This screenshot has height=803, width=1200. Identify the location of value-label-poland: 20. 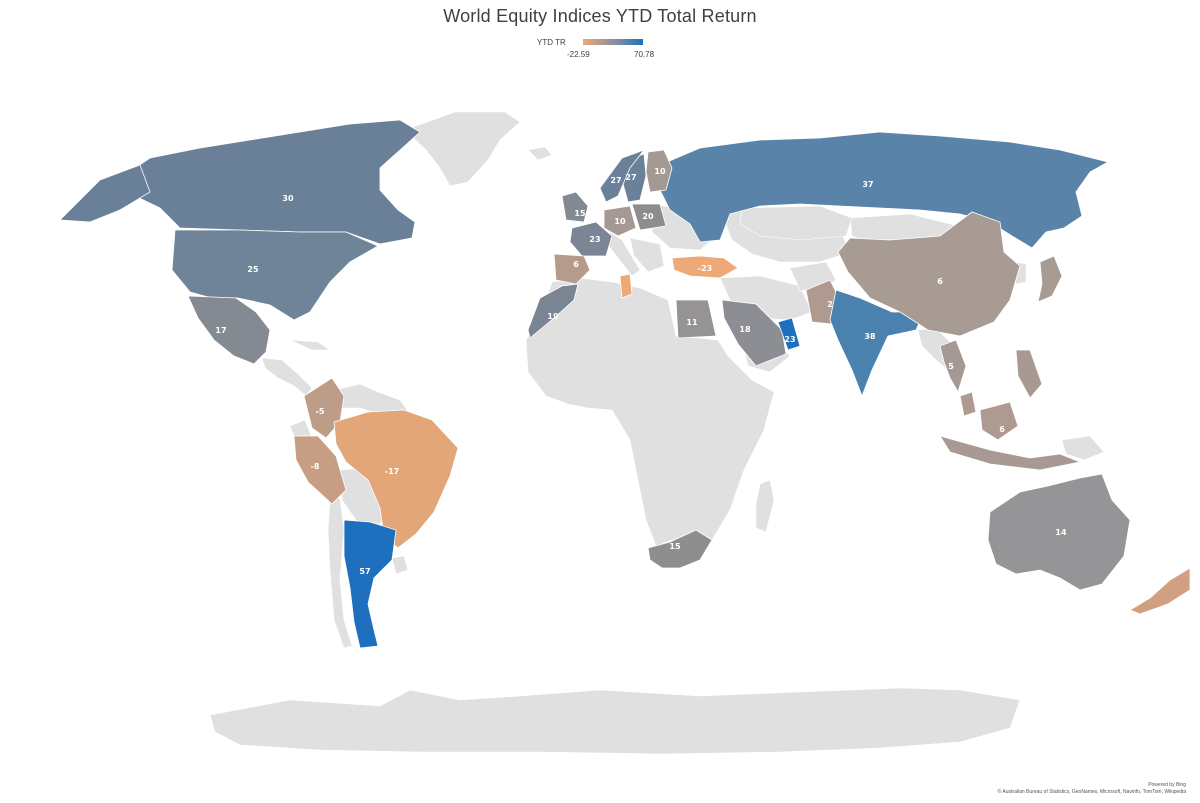
(648, 216).